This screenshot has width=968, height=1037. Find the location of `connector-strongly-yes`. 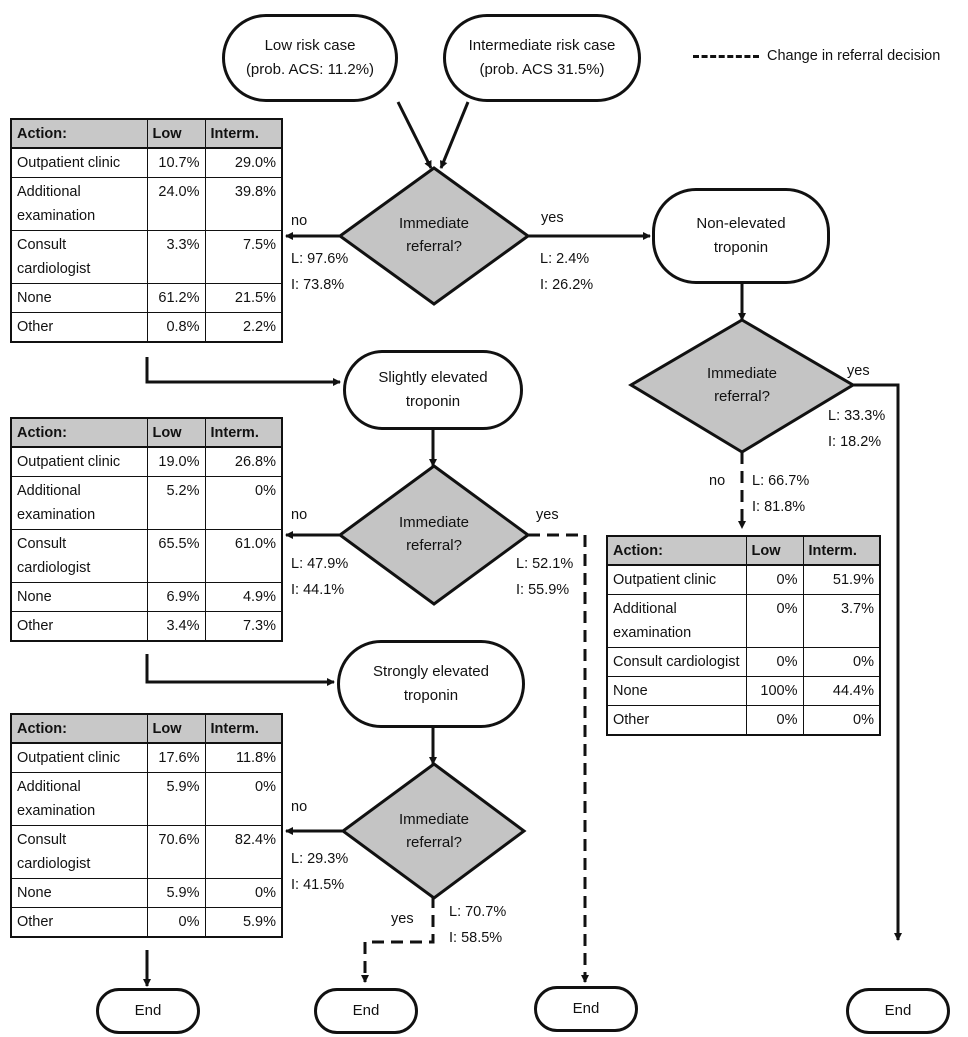

connector-strongly-yes is located at coordinates (398, 939).